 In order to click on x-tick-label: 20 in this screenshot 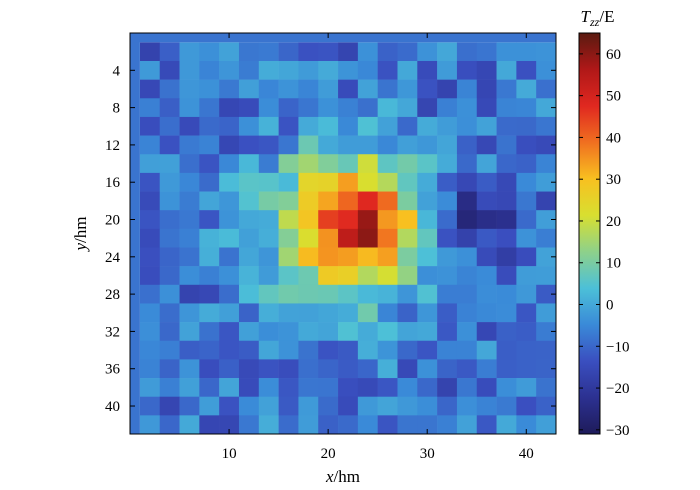, I will do `click(328, 454)`.